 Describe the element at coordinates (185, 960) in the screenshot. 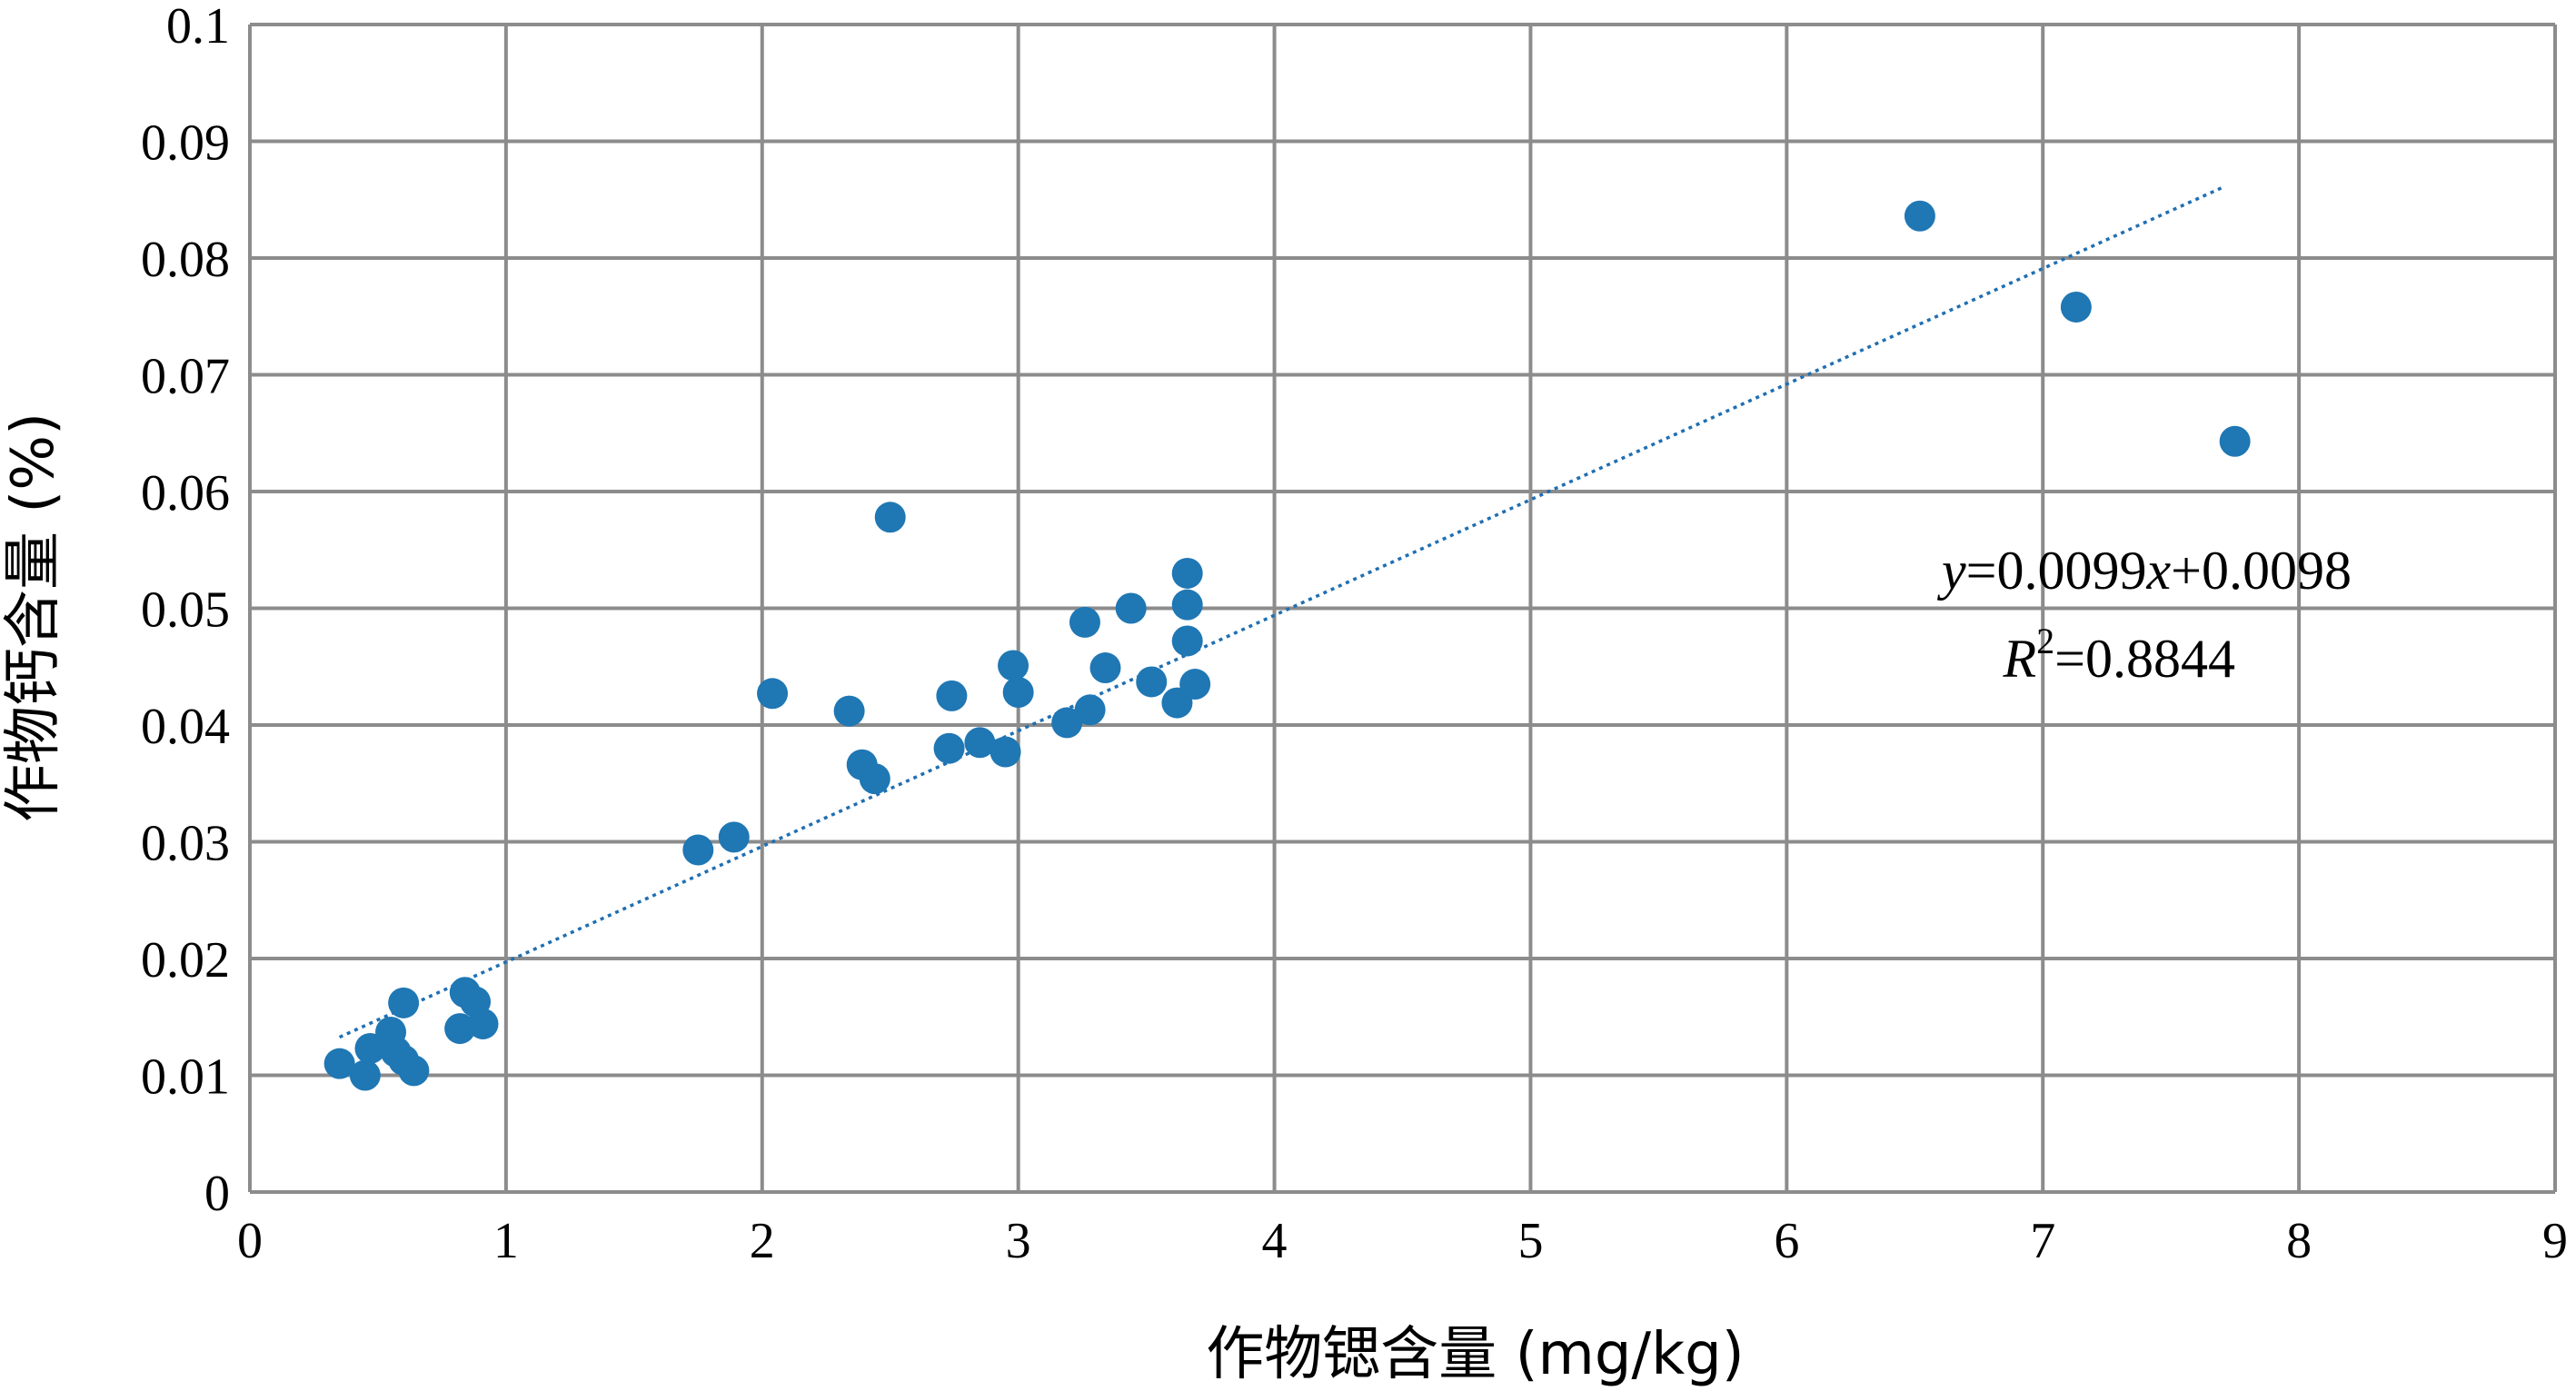

I see `y-tick-label: 0.02` at that location.